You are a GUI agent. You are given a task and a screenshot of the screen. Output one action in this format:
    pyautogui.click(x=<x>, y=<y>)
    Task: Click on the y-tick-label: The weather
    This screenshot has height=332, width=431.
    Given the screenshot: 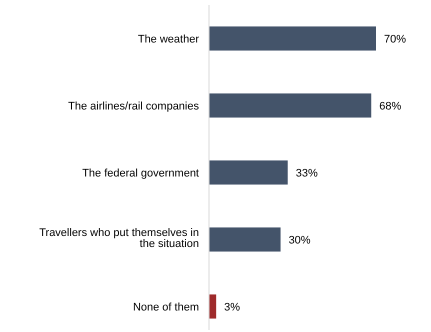 What is the action you would take?
    pyautogui.click(x=169, y=39)
    